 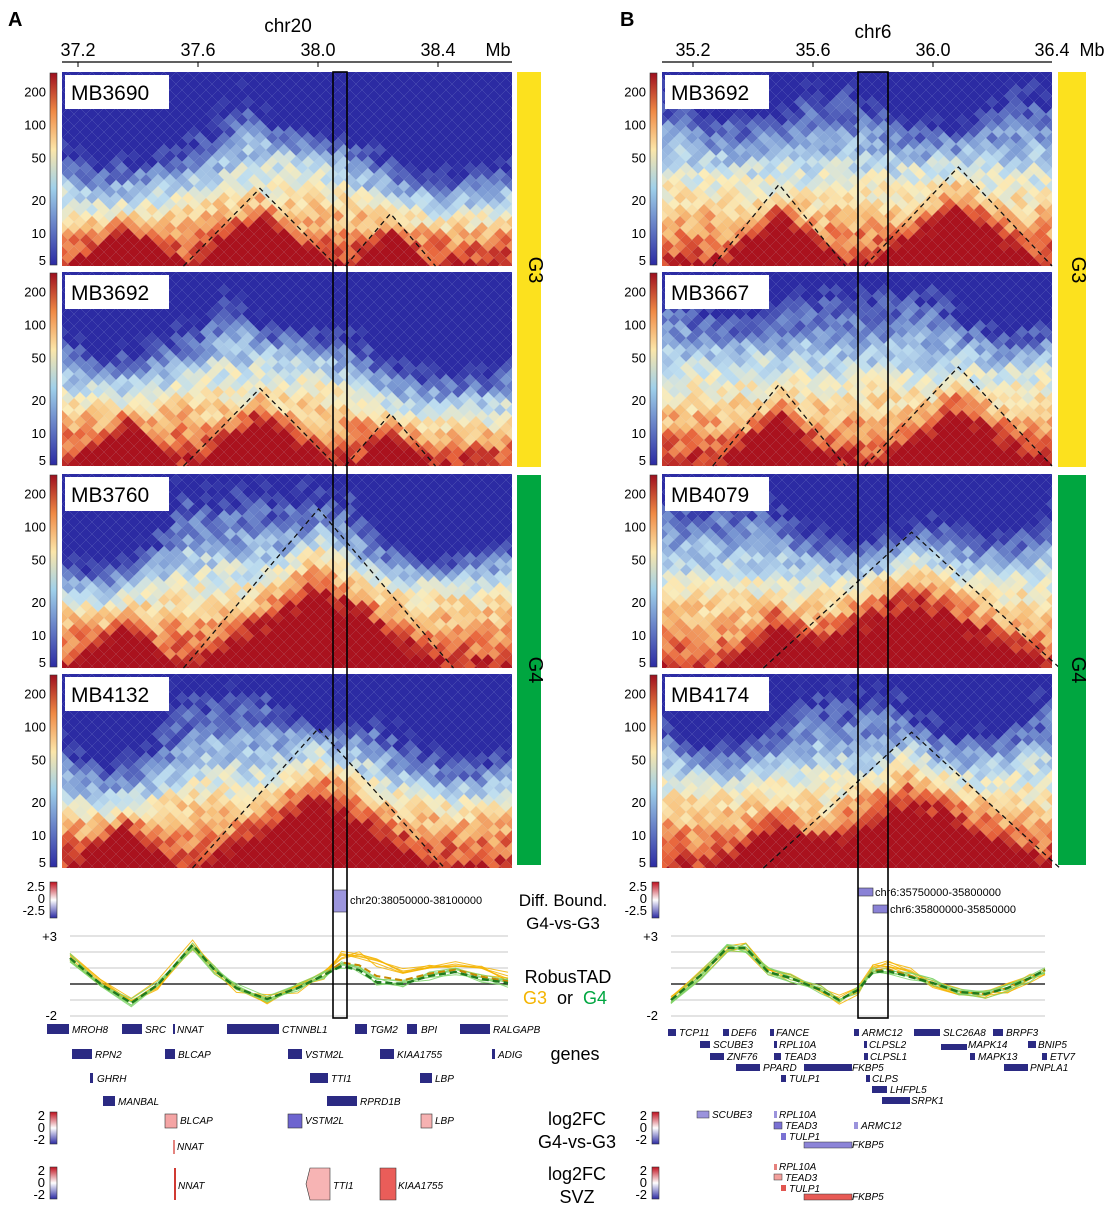 What do you see at coordinates (35, 124) in the screenshot?
I see `colorbar-tick-label: 100` at bounding box center [35, 124].